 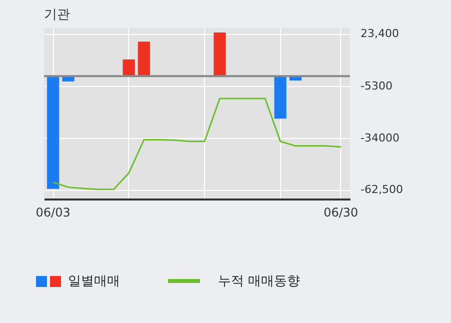 What do you see at coordinates (94, 281) in the screenshot?
I see `legend-label: 일별매매` at bounding box center [94, 281].